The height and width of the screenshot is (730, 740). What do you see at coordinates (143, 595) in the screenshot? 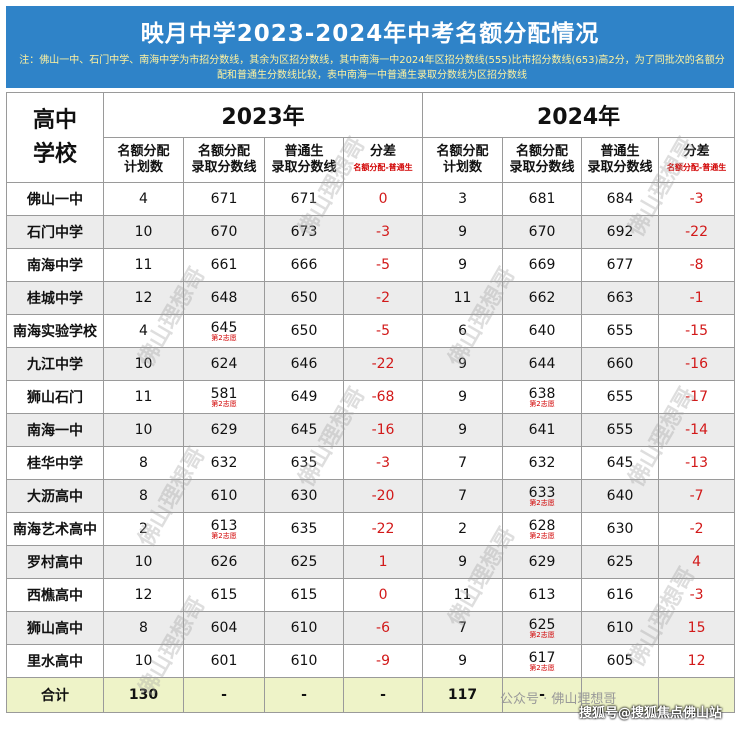
I see `cell-p23: 12` at bounding box center [143, 595].